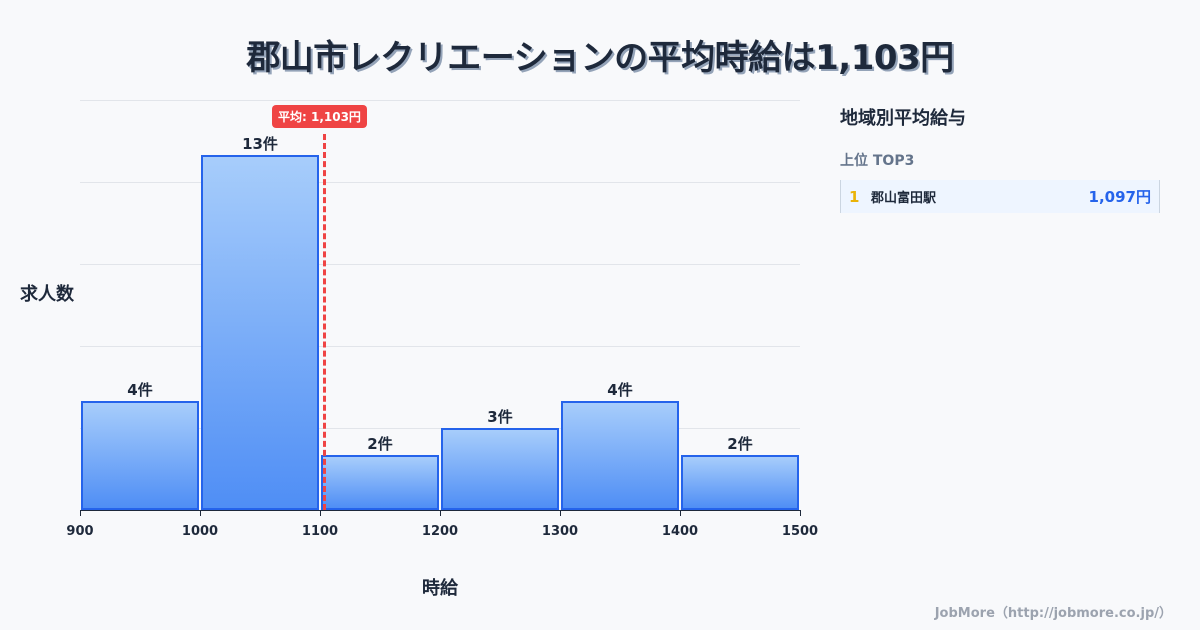 The width and height of the screenshot is (1200, 630). Describe the element at coordinates (440, 531) in the screenshot. I see `x-tick-label: 1200` at that location.